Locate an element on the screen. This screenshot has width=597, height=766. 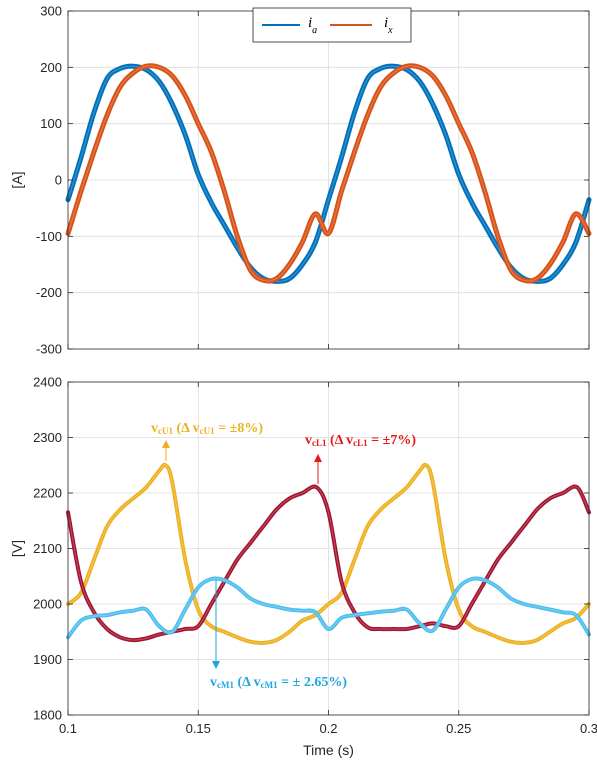
p2-xtick-label: 0.3 is located at coordinates (588, 728).